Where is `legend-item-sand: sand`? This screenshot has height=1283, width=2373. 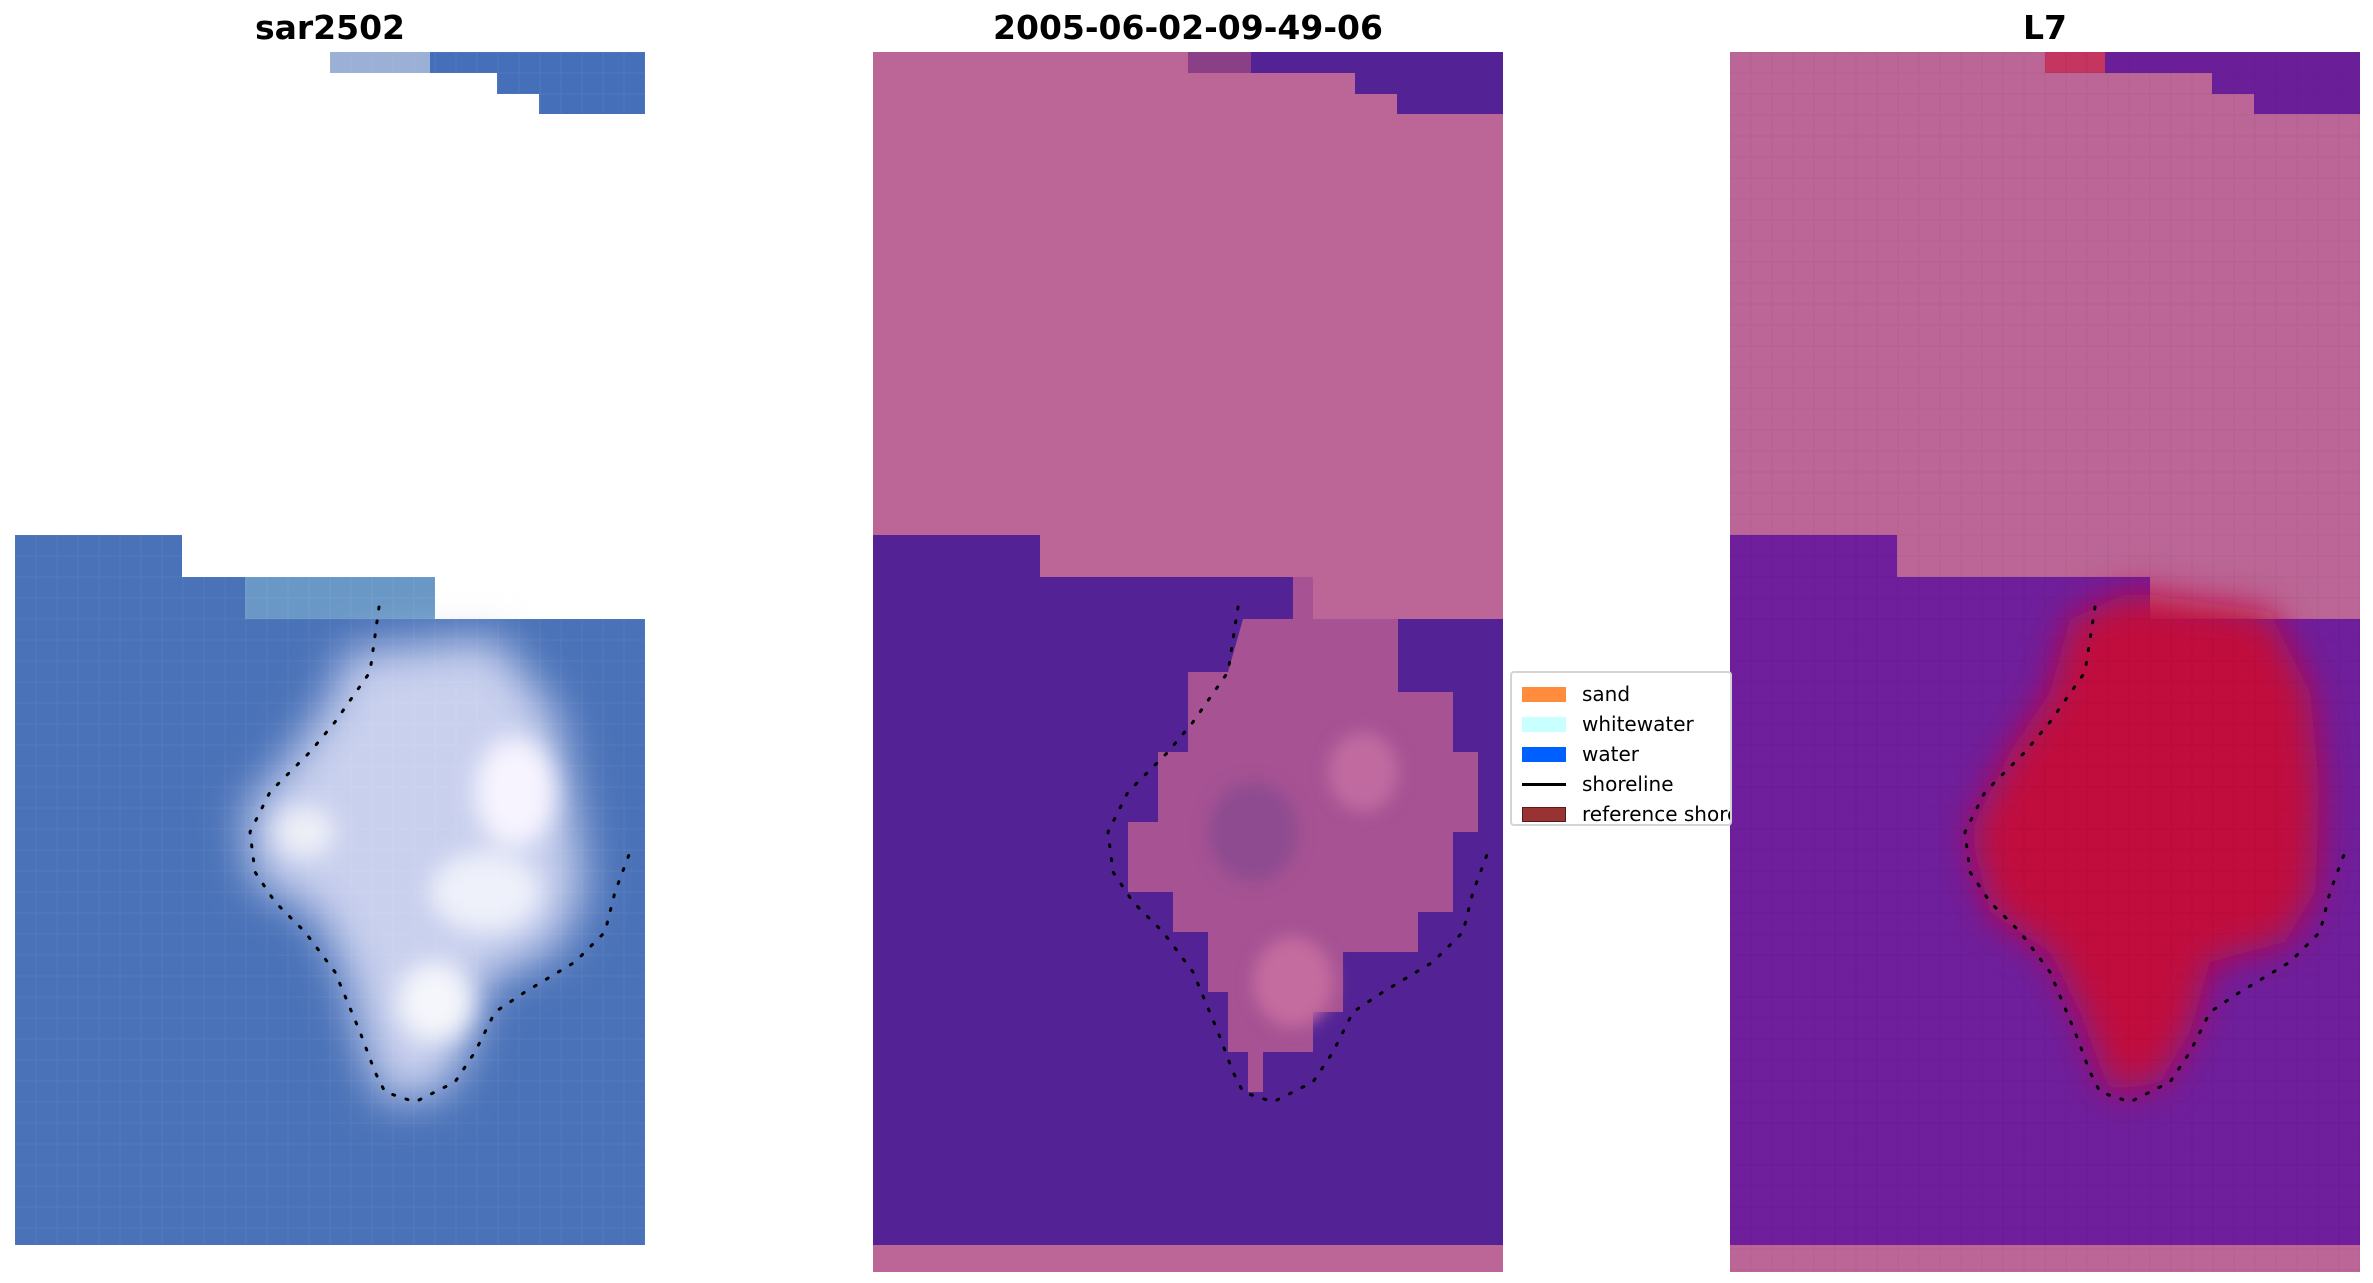
legend-item-sand: sand is located at coordinates (1576, 694).